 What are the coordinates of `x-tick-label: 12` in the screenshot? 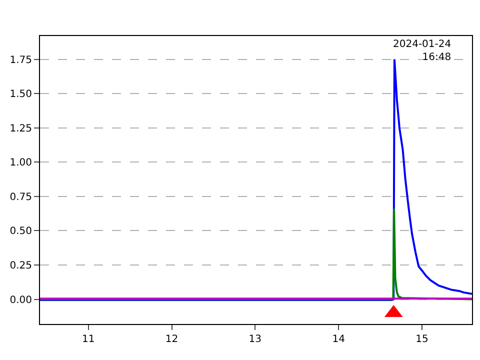 It's located at (171, 339).